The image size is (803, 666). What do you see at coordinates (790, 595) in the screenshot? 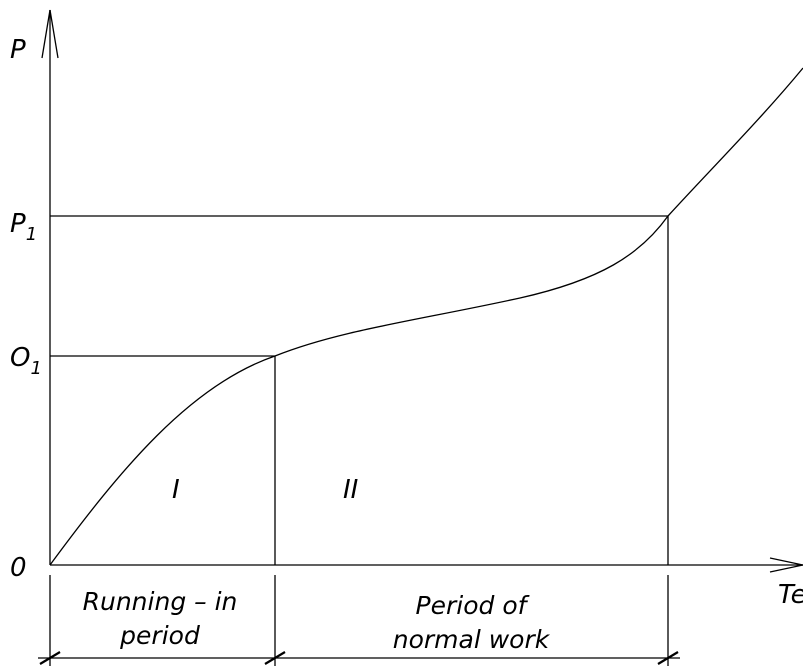
I see `x-axis-label: Te` at bounding box center [790, 595].